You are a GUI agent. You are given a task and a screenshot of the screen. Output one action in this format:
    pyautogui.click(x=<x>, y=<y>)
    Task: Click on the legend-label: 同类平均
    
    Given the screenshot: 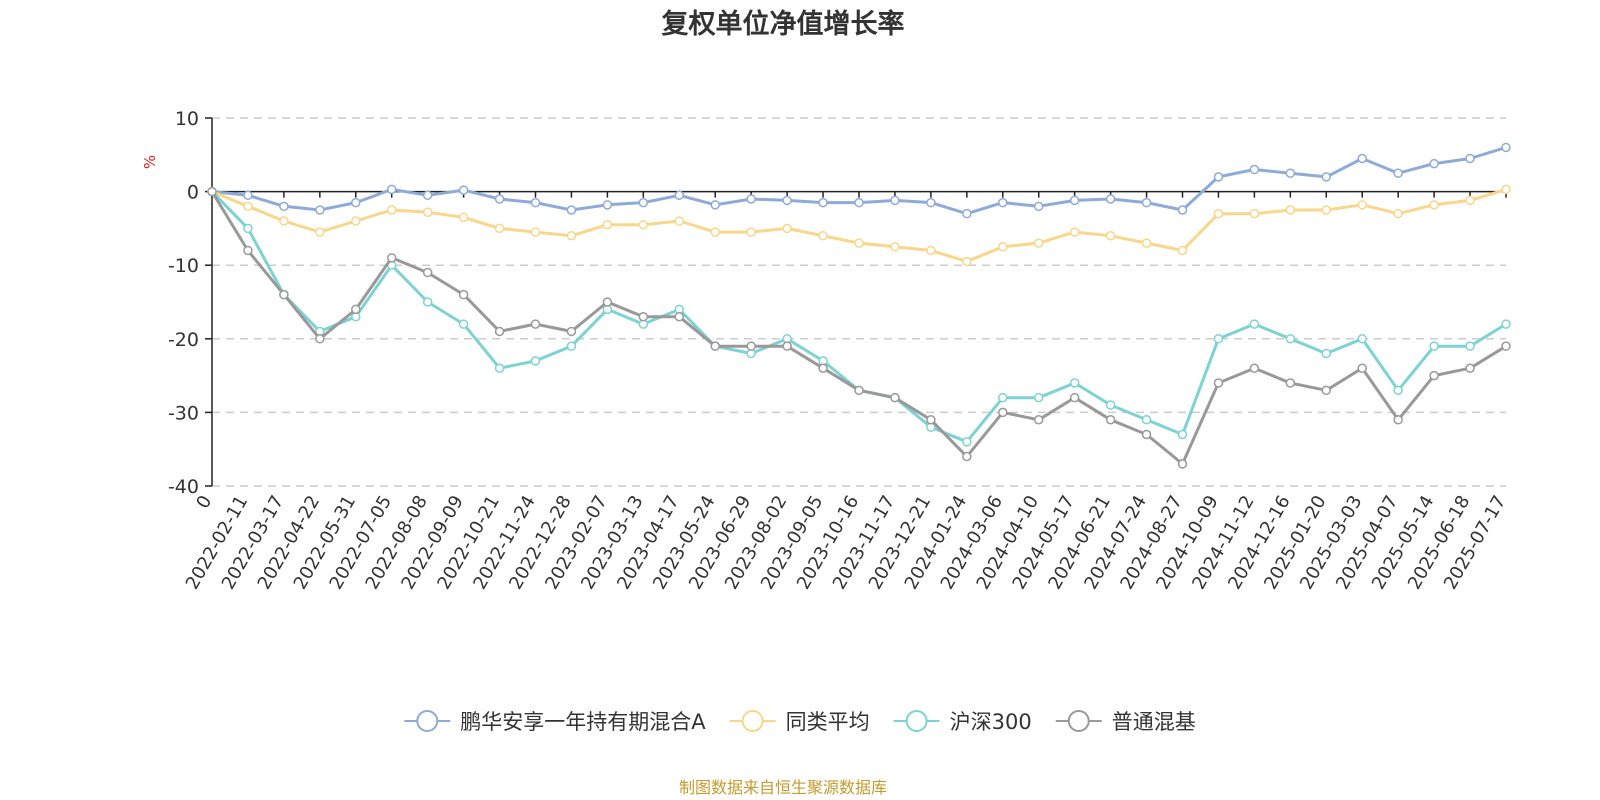 What is the action you would take?
    pyautogui.click(x=828, y=722)
    